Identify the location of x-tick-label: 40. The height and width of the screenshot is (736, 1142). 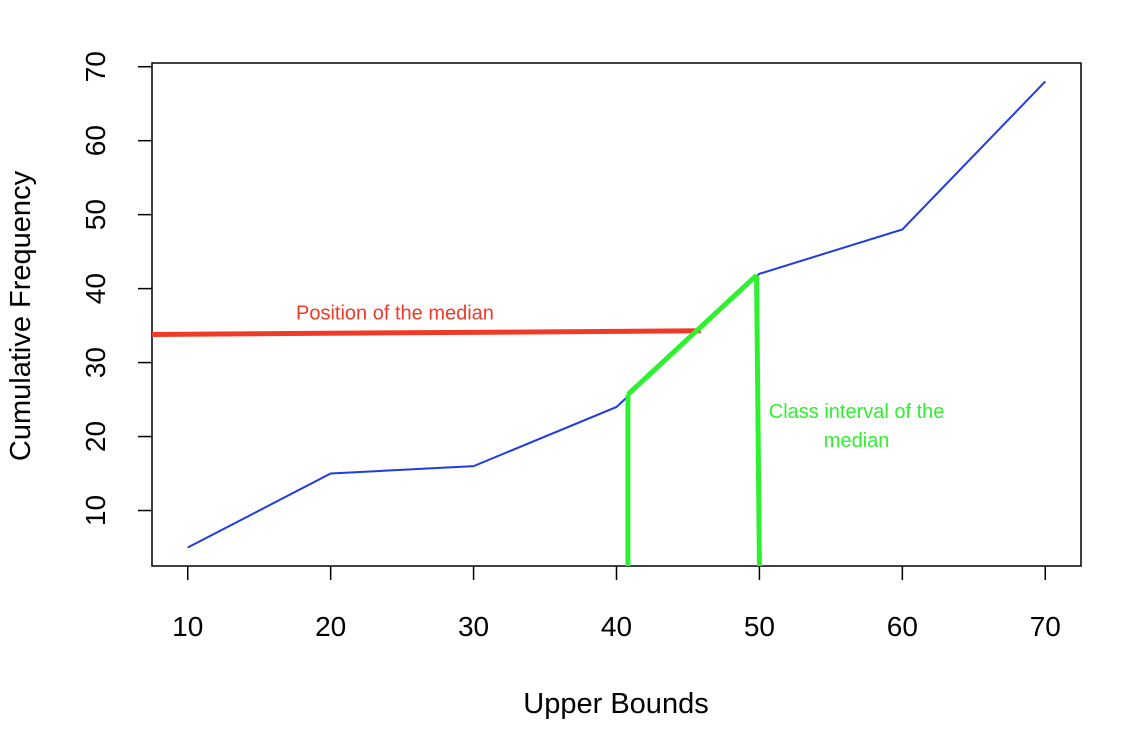
(616, 626).